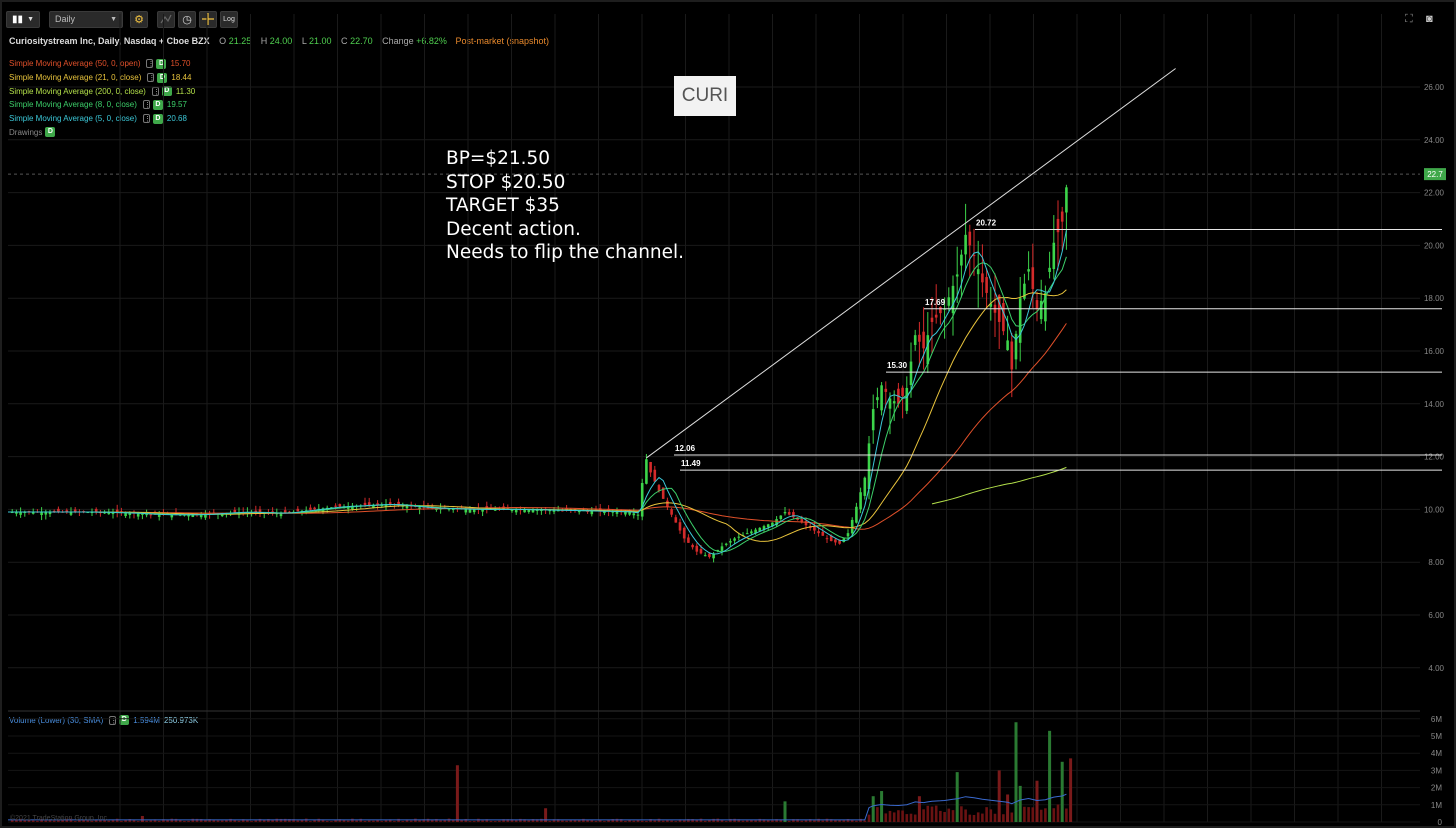  I want to click on chart-style-button: ▮▮ ▼, so click(23, 19).